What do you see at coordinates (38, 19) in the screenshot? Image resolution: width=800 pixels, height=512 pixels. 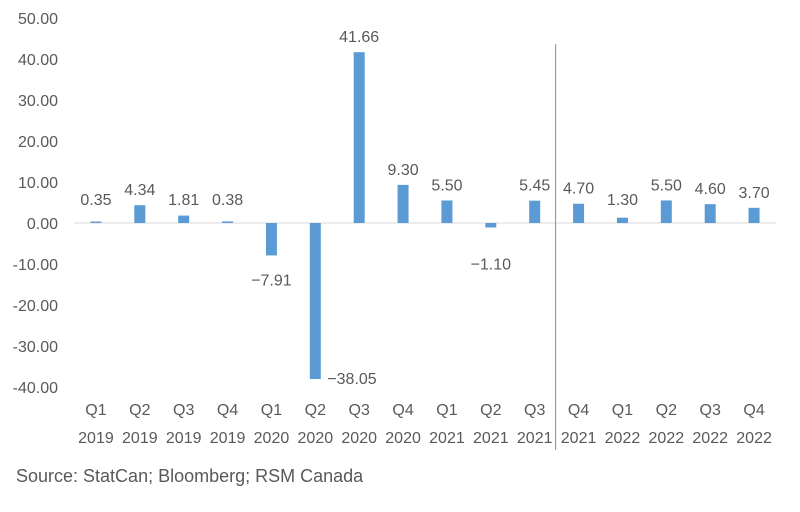 I see `y-tick-label: 50.00` at bounding box center [38, 19].